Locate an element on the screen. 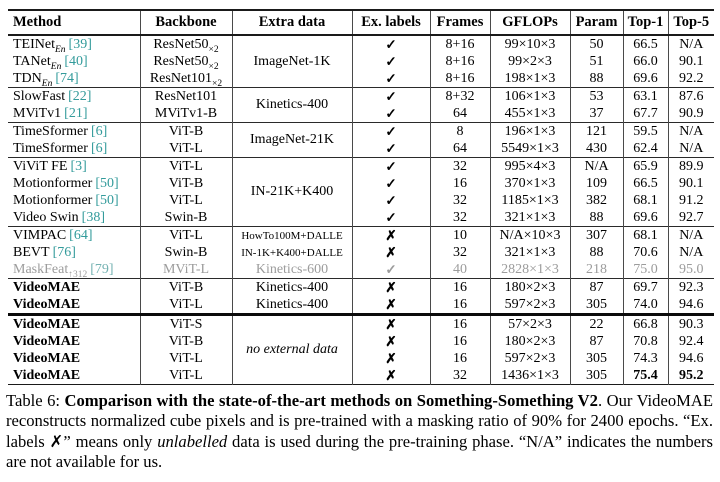 This screenshot has width=720, height=482. cell-backbone: ResNet50×2 is located at coordinates (185, 61).